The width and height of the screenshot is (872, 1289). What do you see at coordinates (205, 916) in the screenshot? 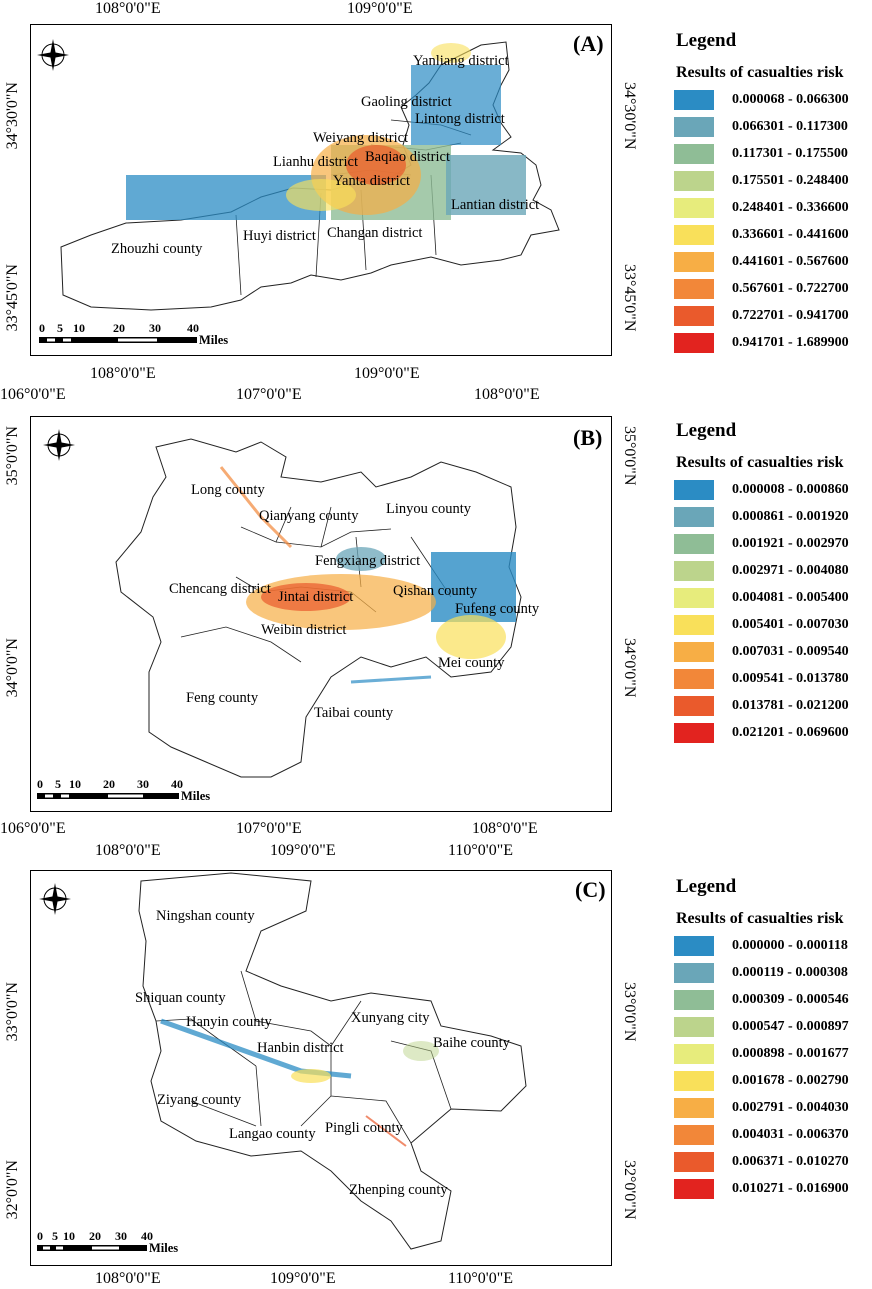
I see `place-label: Ningshan county` at bounding box center [205, 916].